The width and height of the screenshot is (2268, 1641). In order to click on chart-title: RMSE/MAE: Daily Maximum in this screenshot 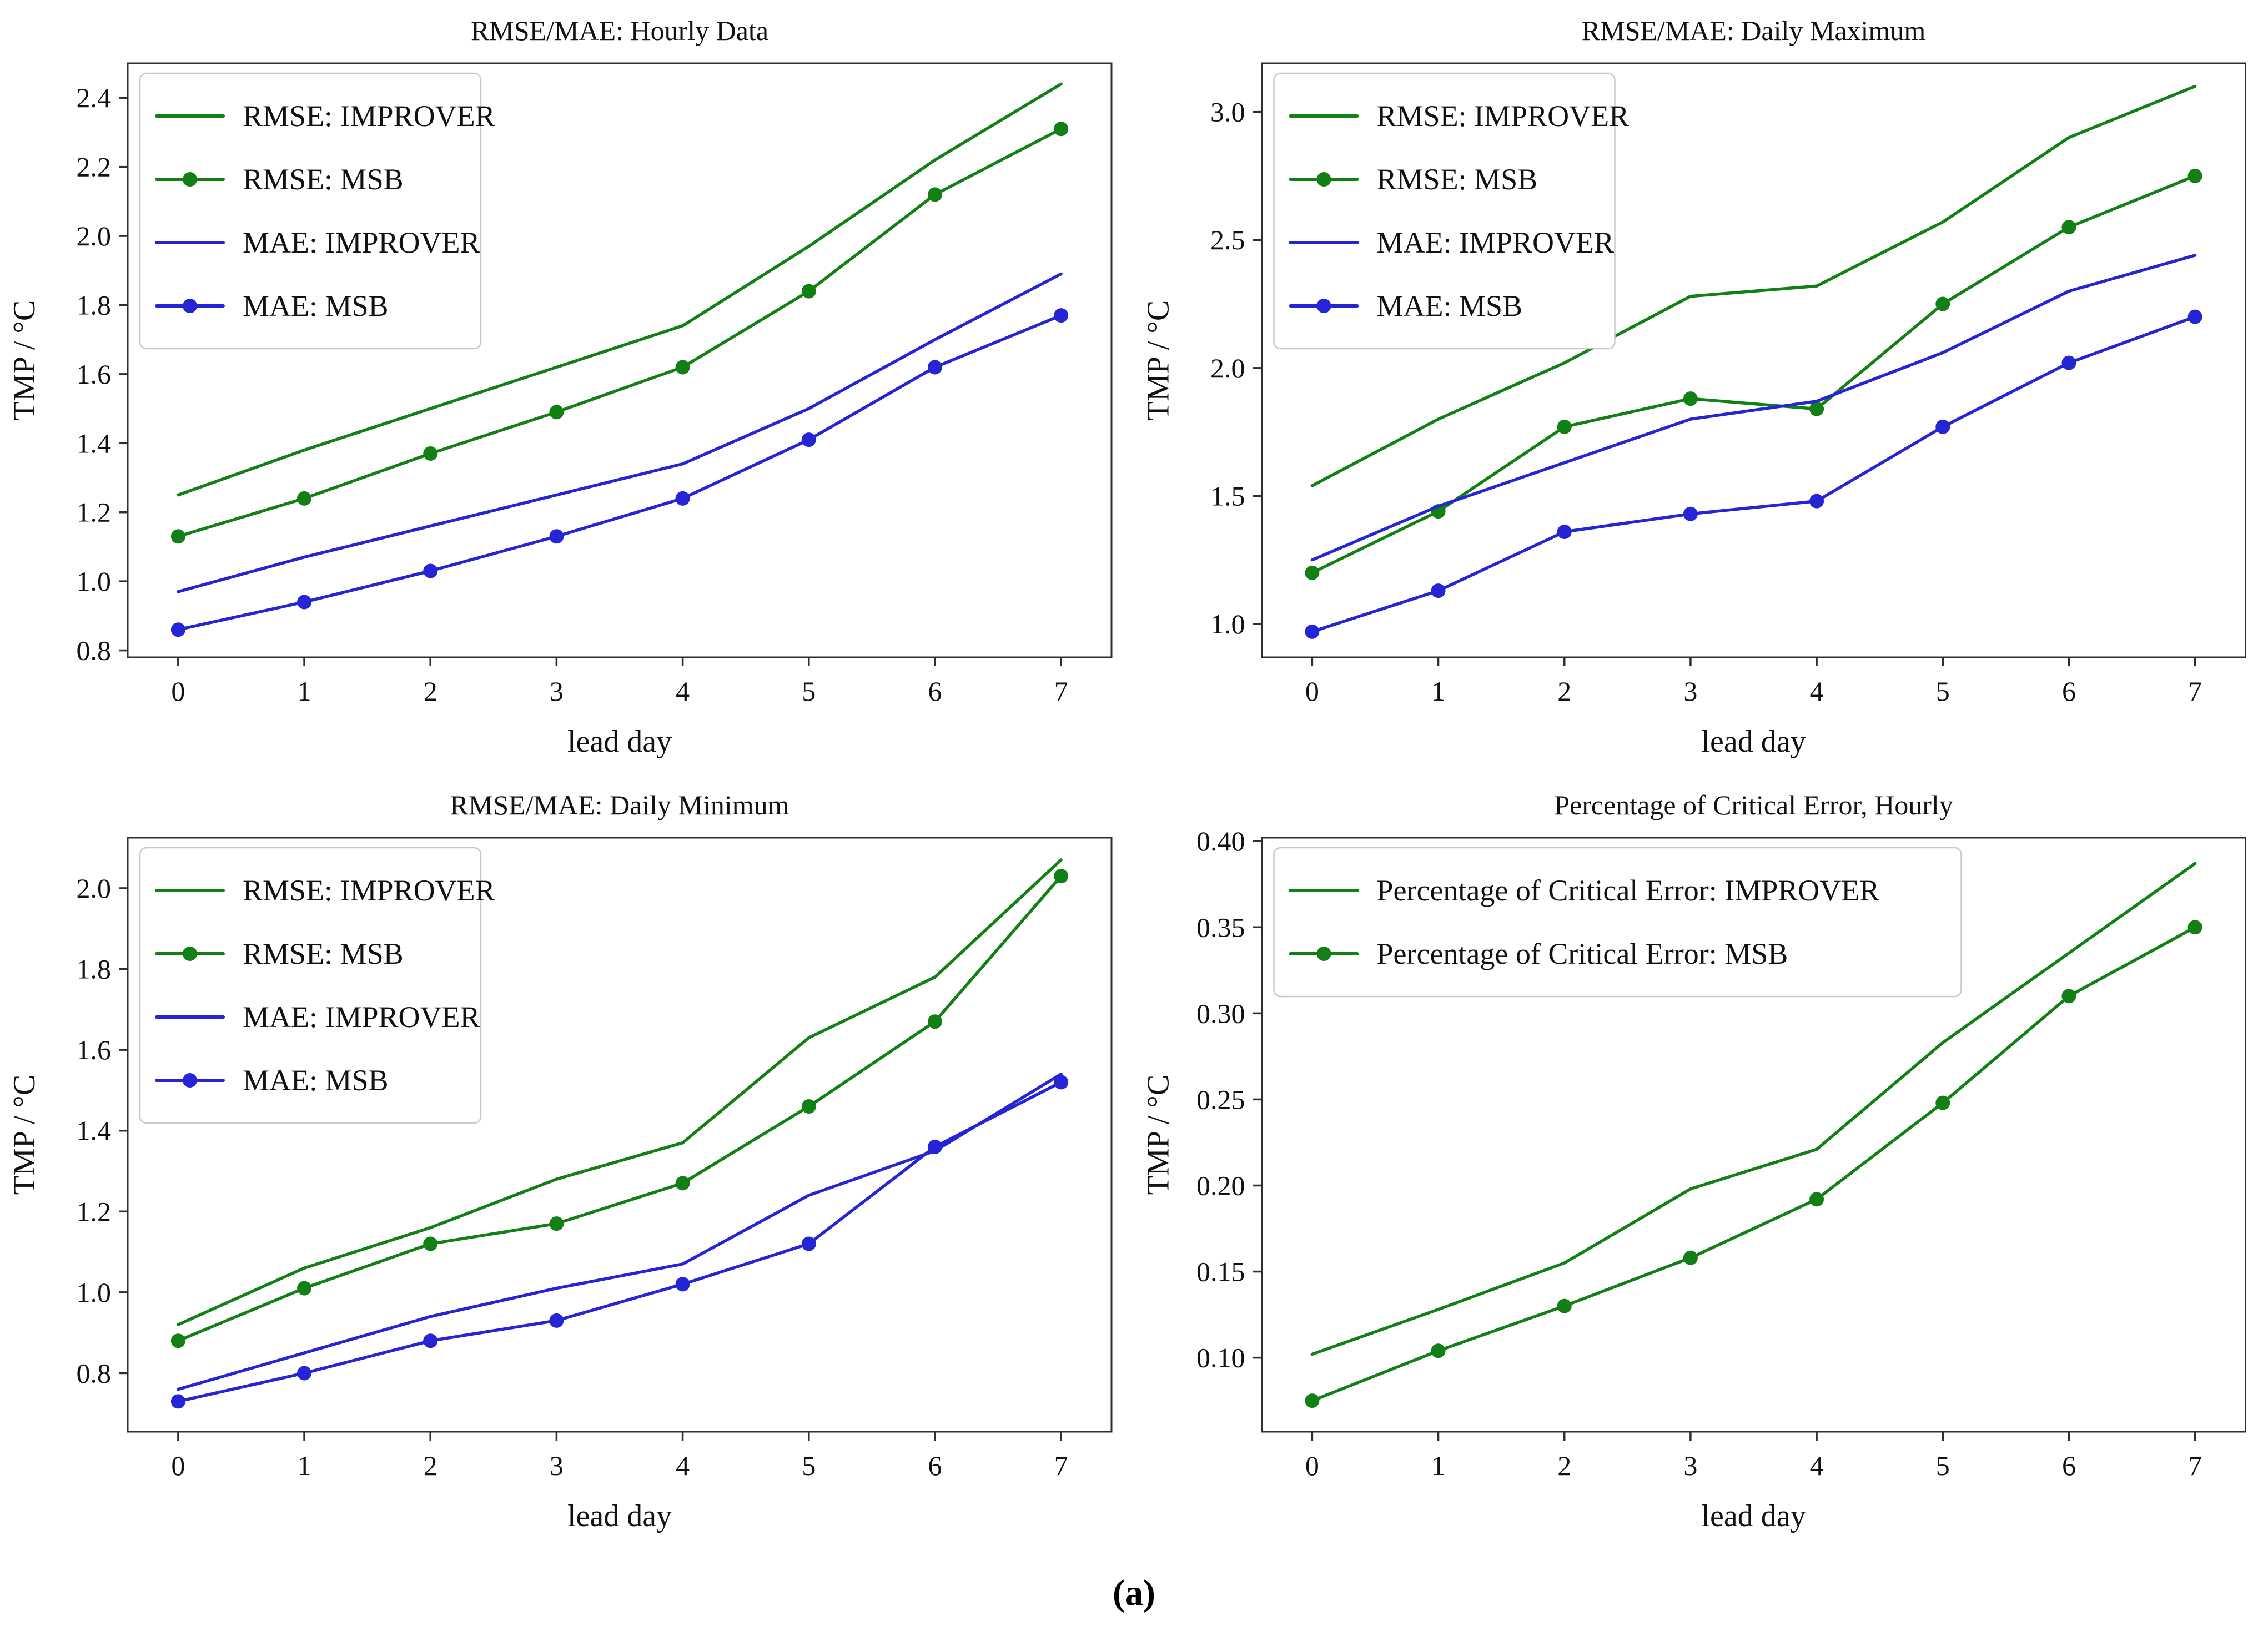, I will do `click(1754, 30)`.